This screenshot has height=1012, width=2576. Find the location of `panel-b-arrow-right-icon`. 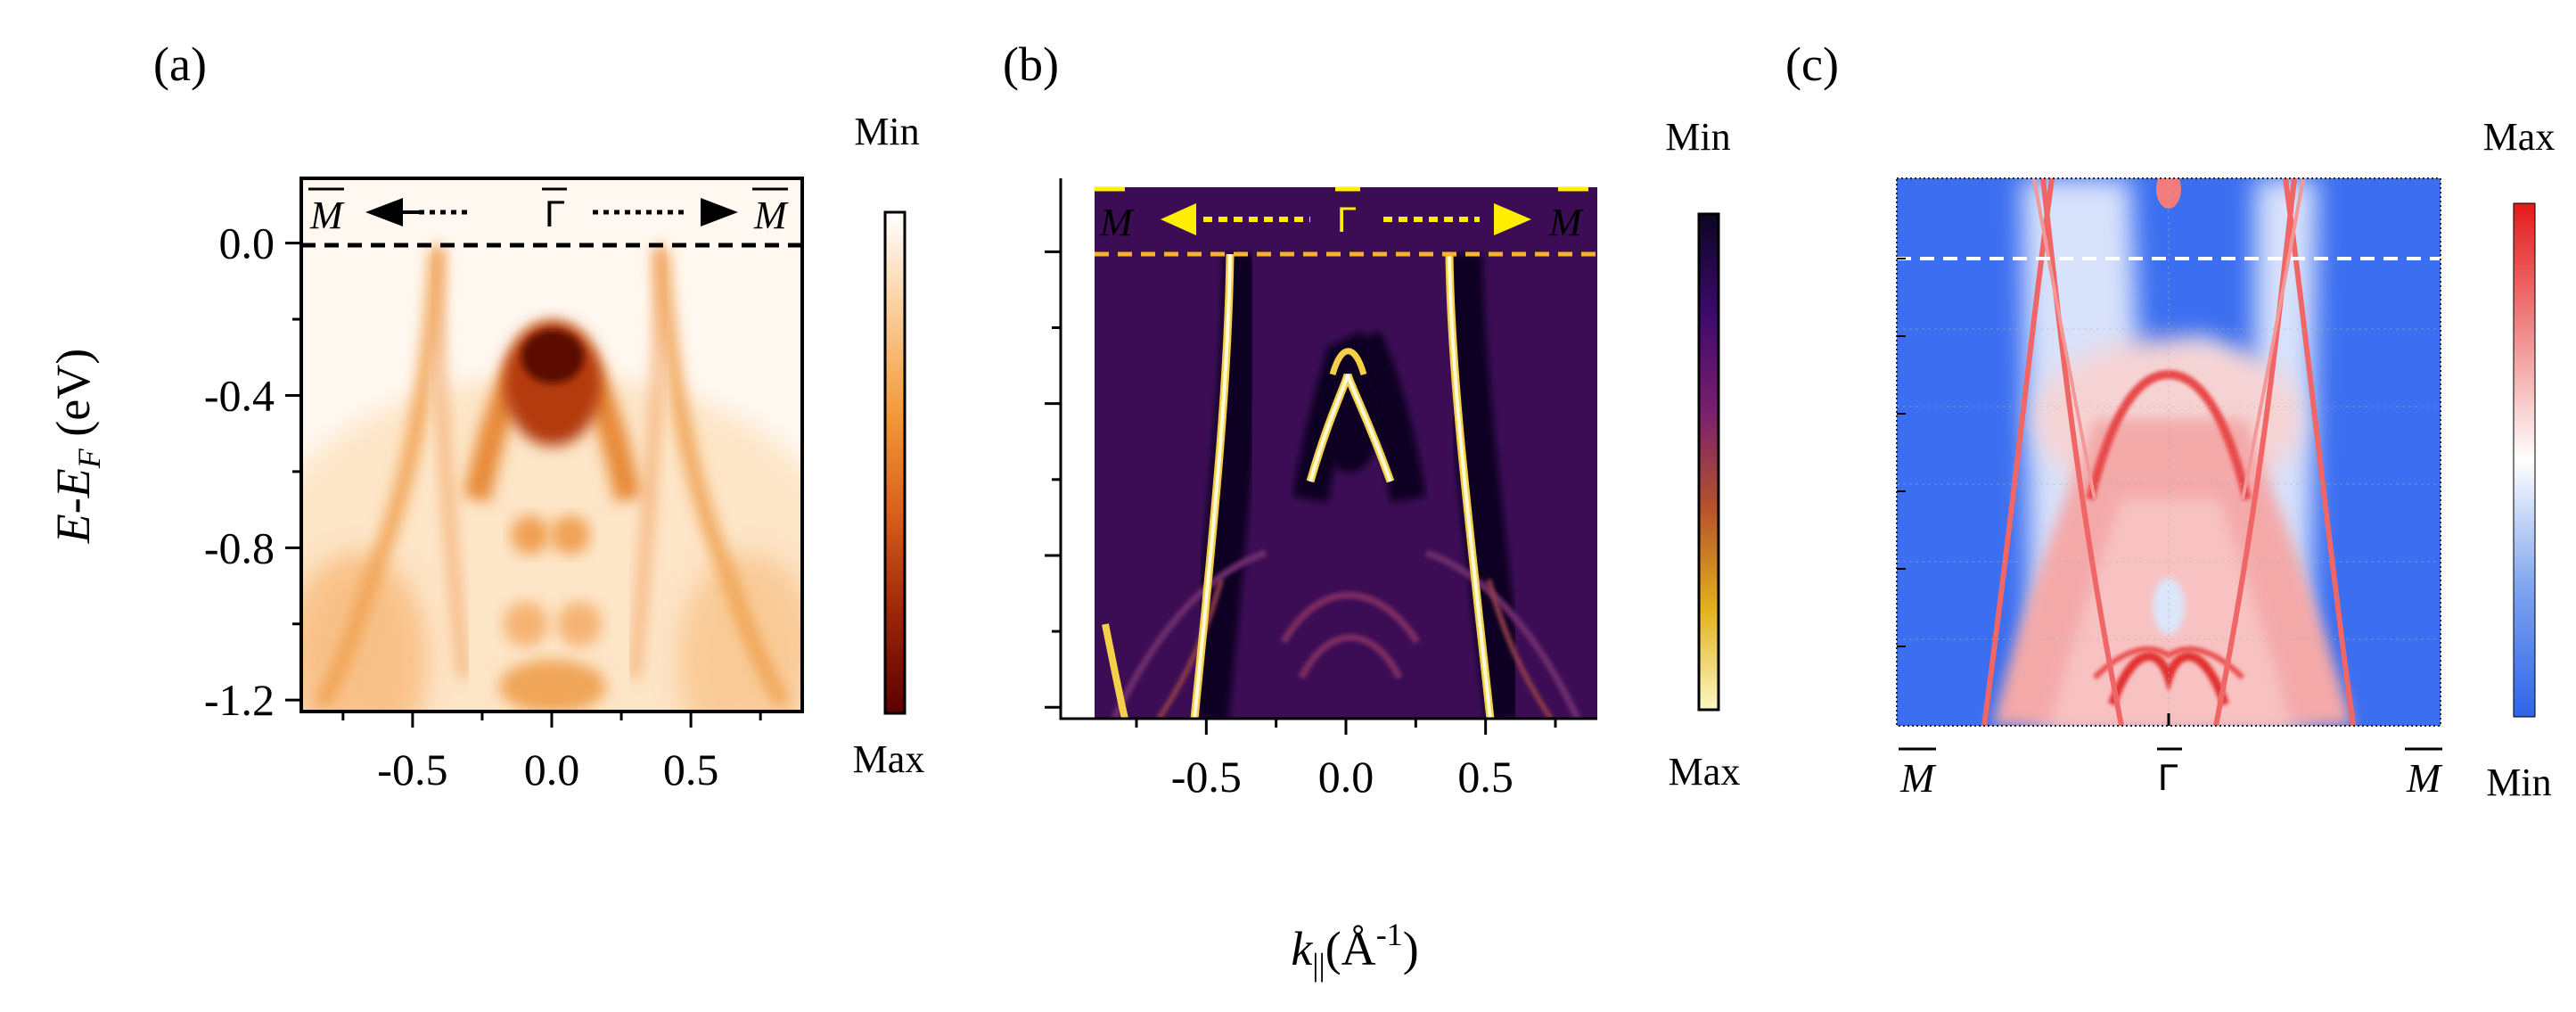

panel-b-arrow-right-icon is located at coordinates (1512, 219).